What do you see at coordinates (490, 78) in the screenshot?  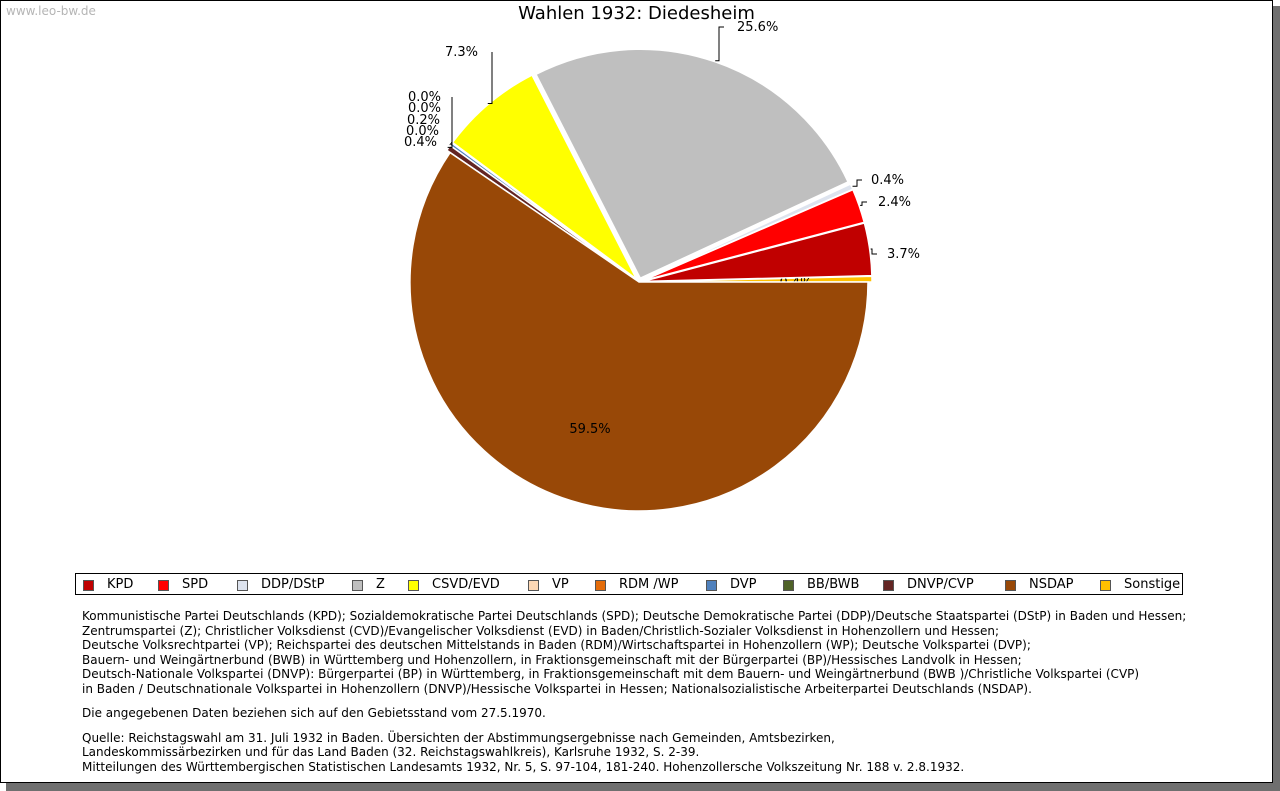 I see `pie-leader-csvd-evd` at bounding box center [490, 78].